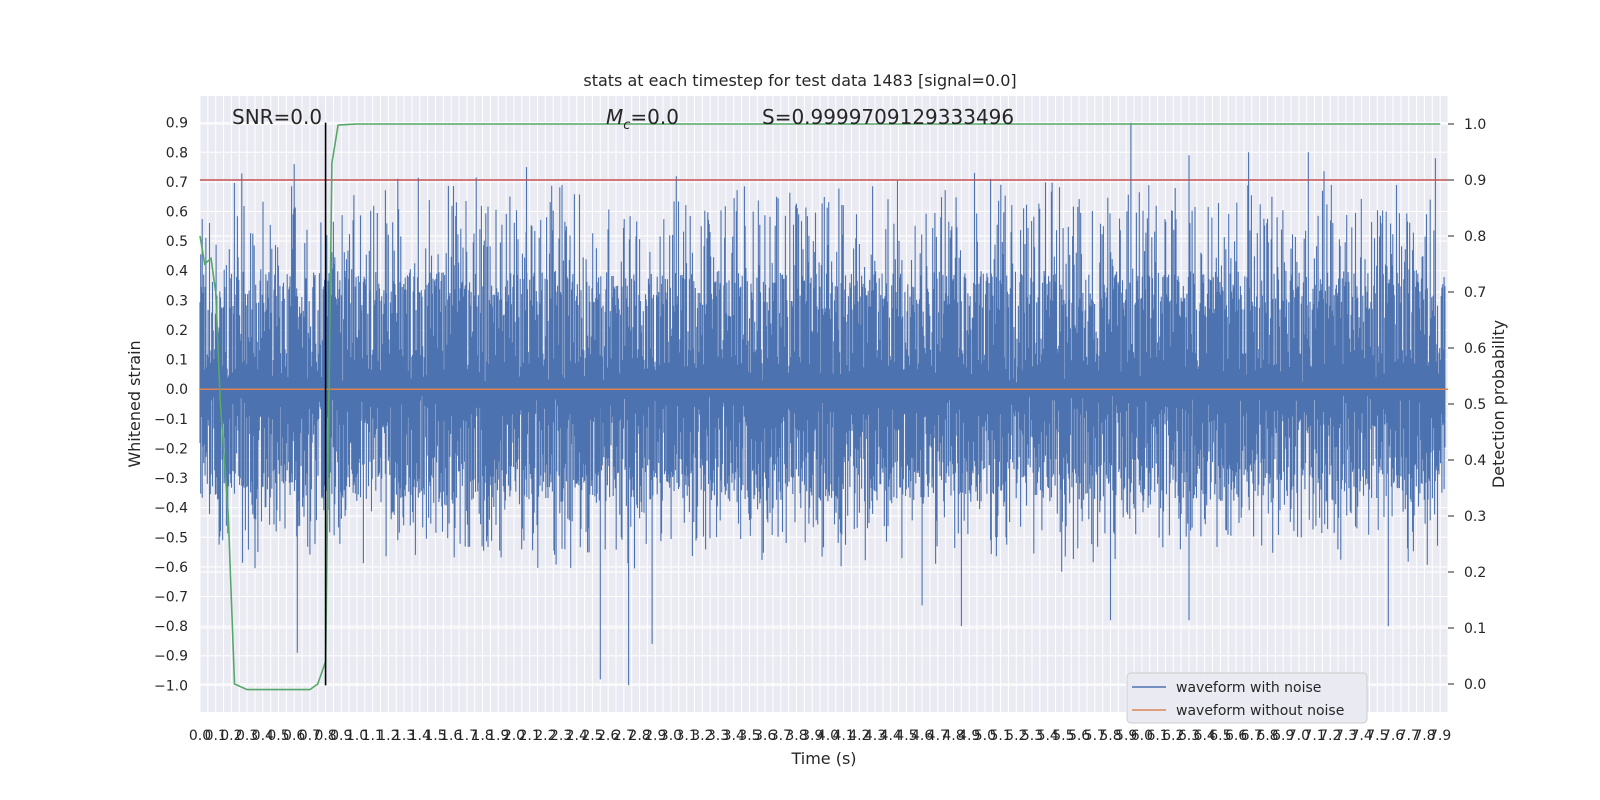  Describe the element at coordinates (687, 736) in the screenshot. I see `x-tick-label: 3.1` at that location.